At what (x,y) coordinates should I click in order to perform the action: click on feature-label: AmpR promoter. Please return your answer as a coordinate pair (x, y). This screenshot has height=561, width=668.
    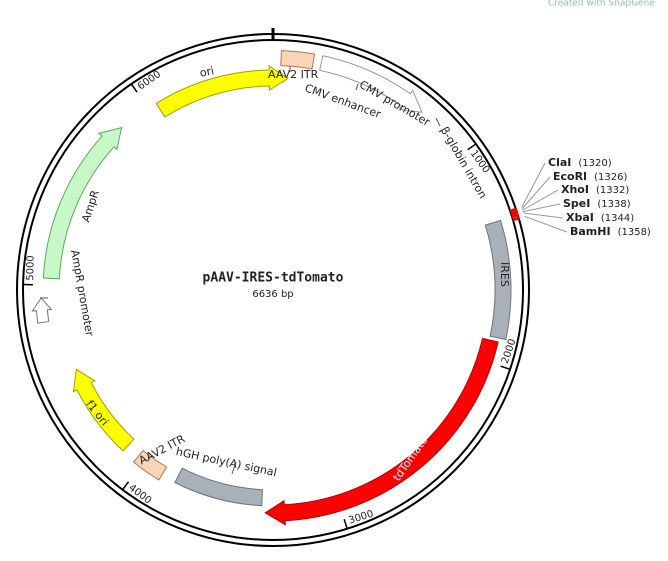
    Looking at the image, I should click on (82, 293).